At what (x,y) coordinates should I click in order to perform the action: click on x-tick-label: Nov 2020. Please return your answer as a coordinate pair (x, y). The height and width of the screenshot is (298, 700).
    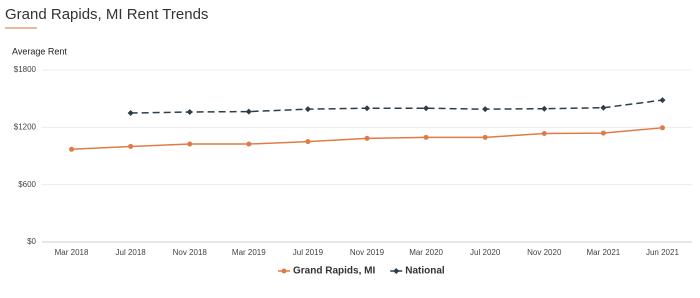
    Looking at the image, I should click on (544, 252).